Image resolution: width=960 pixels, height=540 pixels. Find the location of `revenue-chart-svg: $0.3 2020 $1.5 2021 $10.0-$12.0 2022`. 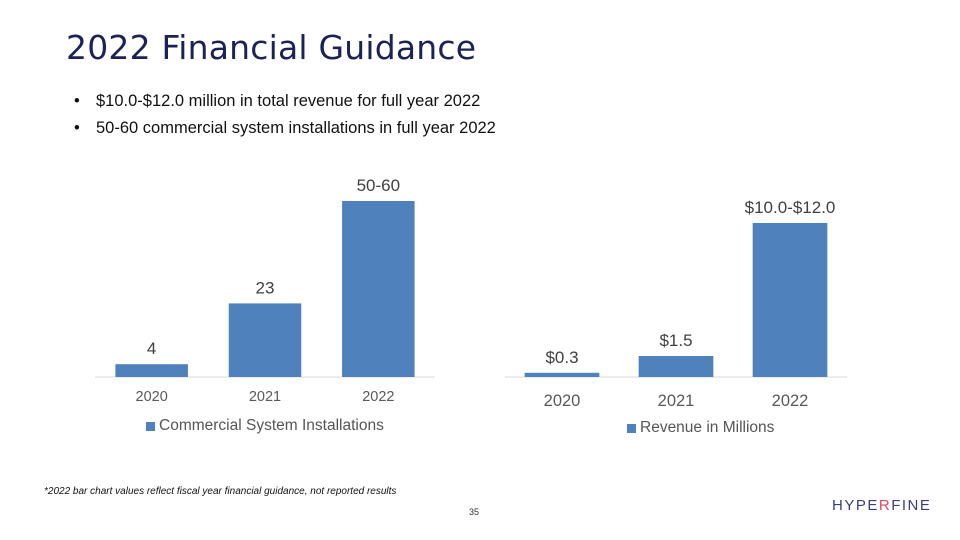

revenue-chart-svg: $0.3 2020 $1.5 2021 $10.0-$12.0 2022 is located at coordinates (676, 304).